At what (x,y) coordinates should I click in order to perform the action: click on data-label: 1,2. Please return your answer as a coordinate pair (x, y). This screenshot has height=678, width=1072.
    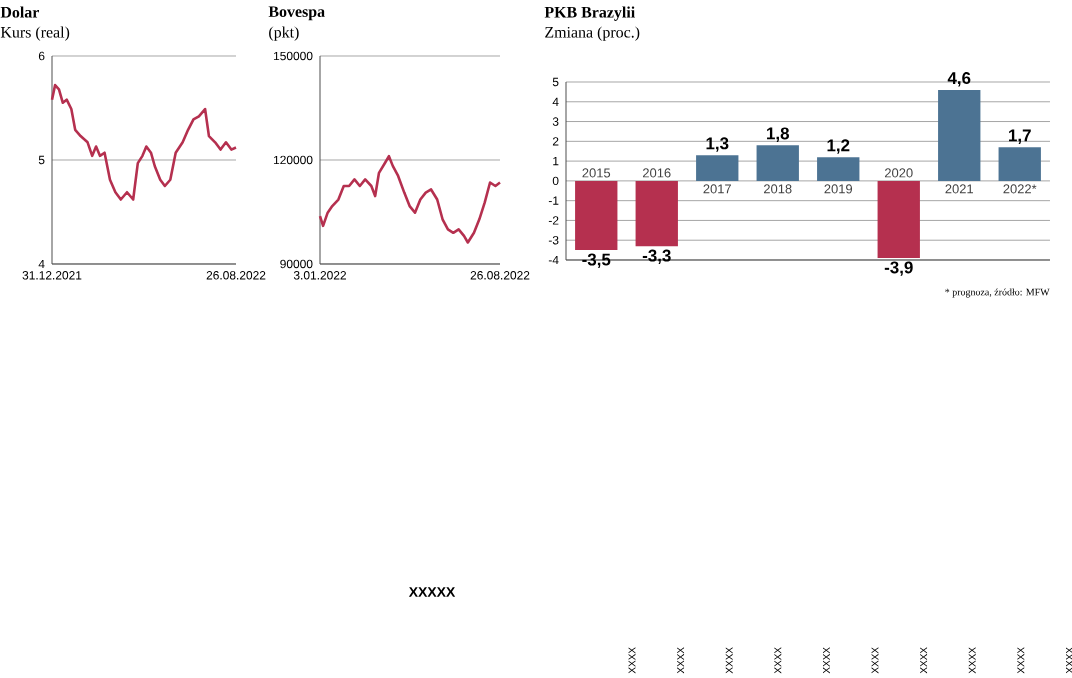
    Looking at the image, I should click on (838, 146).